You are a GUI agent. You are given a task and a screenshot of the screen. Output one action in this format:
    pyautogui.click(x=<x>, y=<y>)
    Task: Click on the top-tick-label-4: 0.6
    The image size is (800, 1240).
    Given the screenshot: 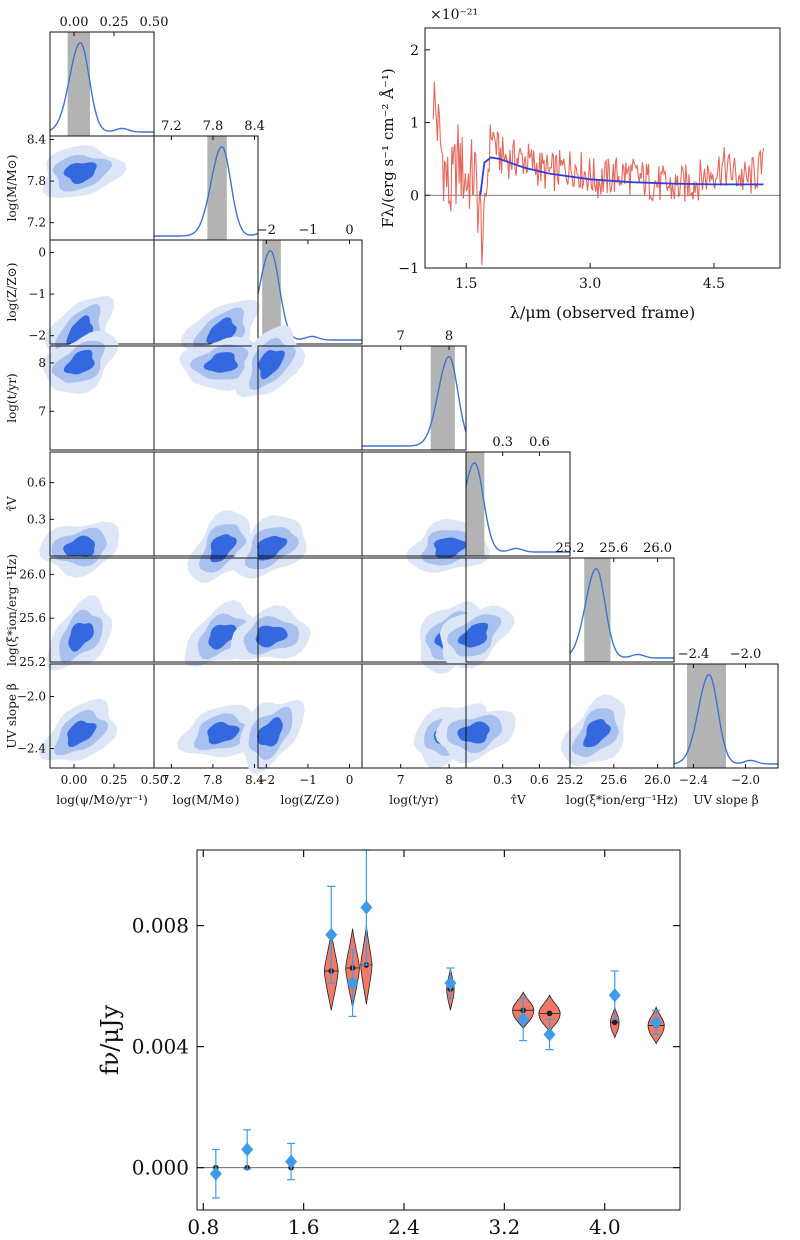 What is the action you would take?
    pyautogui.click(x=539, y=442)
    